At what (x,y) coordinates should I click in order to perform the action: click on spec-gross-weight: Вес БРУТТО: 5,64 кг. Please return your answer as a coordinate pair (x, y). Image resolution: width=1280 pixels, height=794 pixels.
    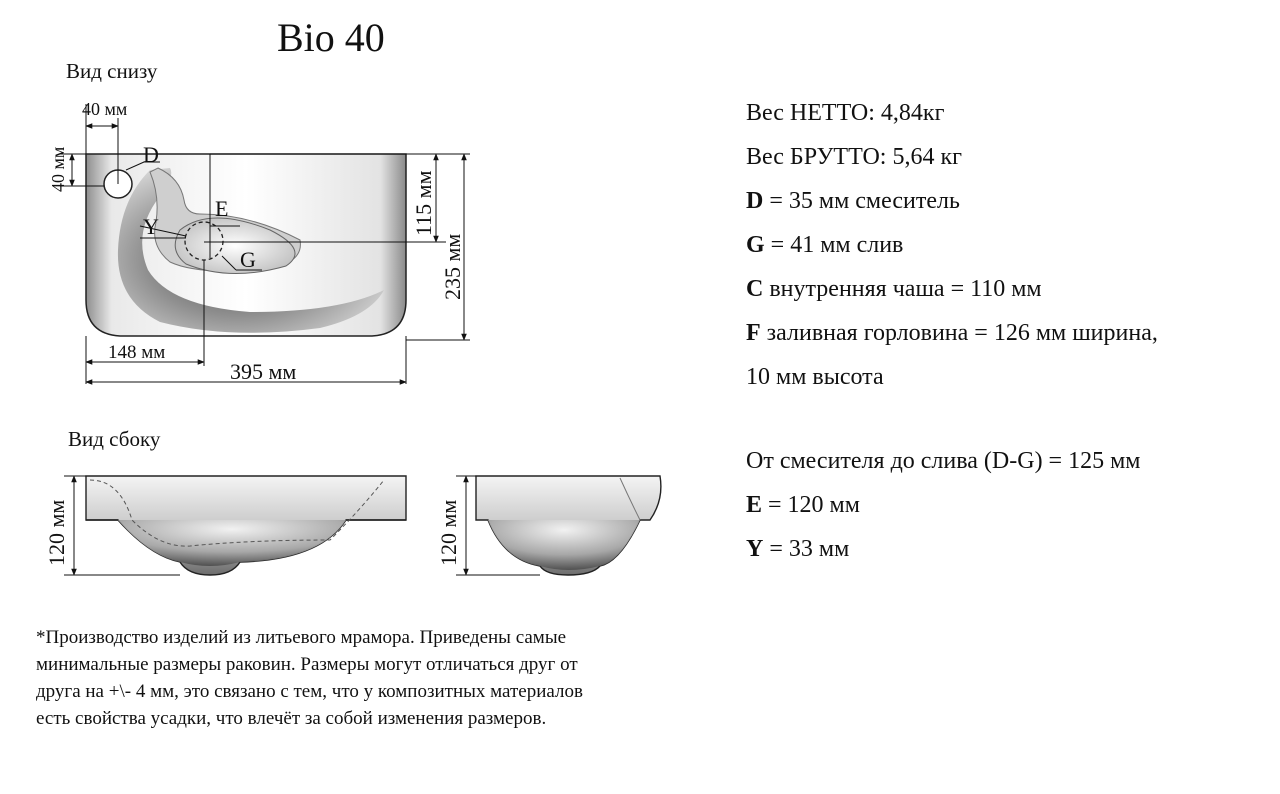
    Looking at the image, I should click on (854, 157).